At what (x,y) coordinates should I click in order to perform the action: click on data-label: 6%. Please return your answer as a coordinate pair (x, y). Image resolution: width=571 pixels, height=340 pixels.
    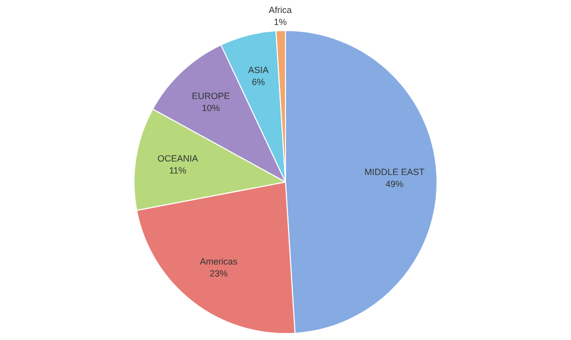
    Looking at the image, I should click on (258, 81).